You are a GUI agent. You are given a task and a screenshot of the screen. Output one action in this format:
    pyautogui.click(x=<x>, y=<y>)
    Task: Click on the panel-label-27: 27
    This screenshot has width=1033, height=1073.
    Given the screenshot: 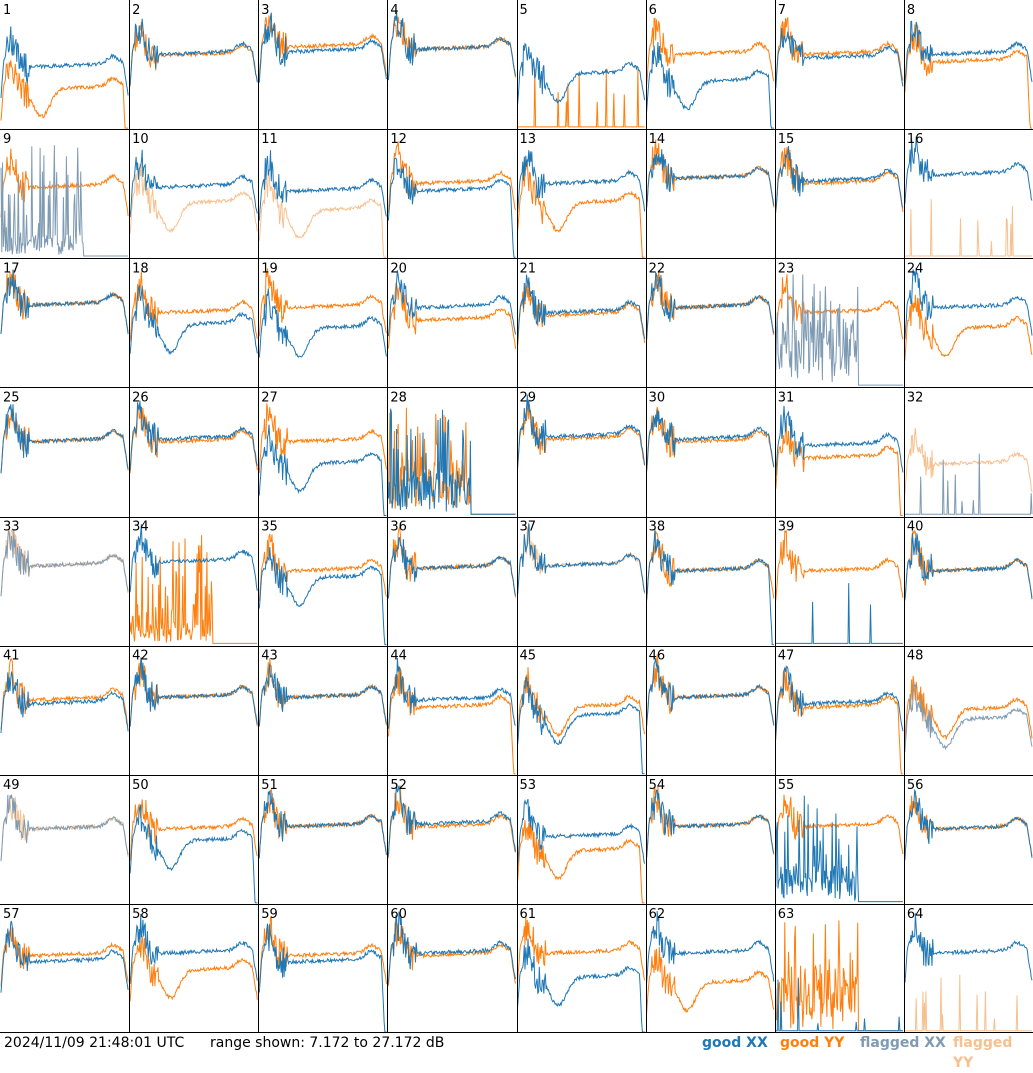 What is the action you would take?
    pyautogui.click(x=269, y=397)
    